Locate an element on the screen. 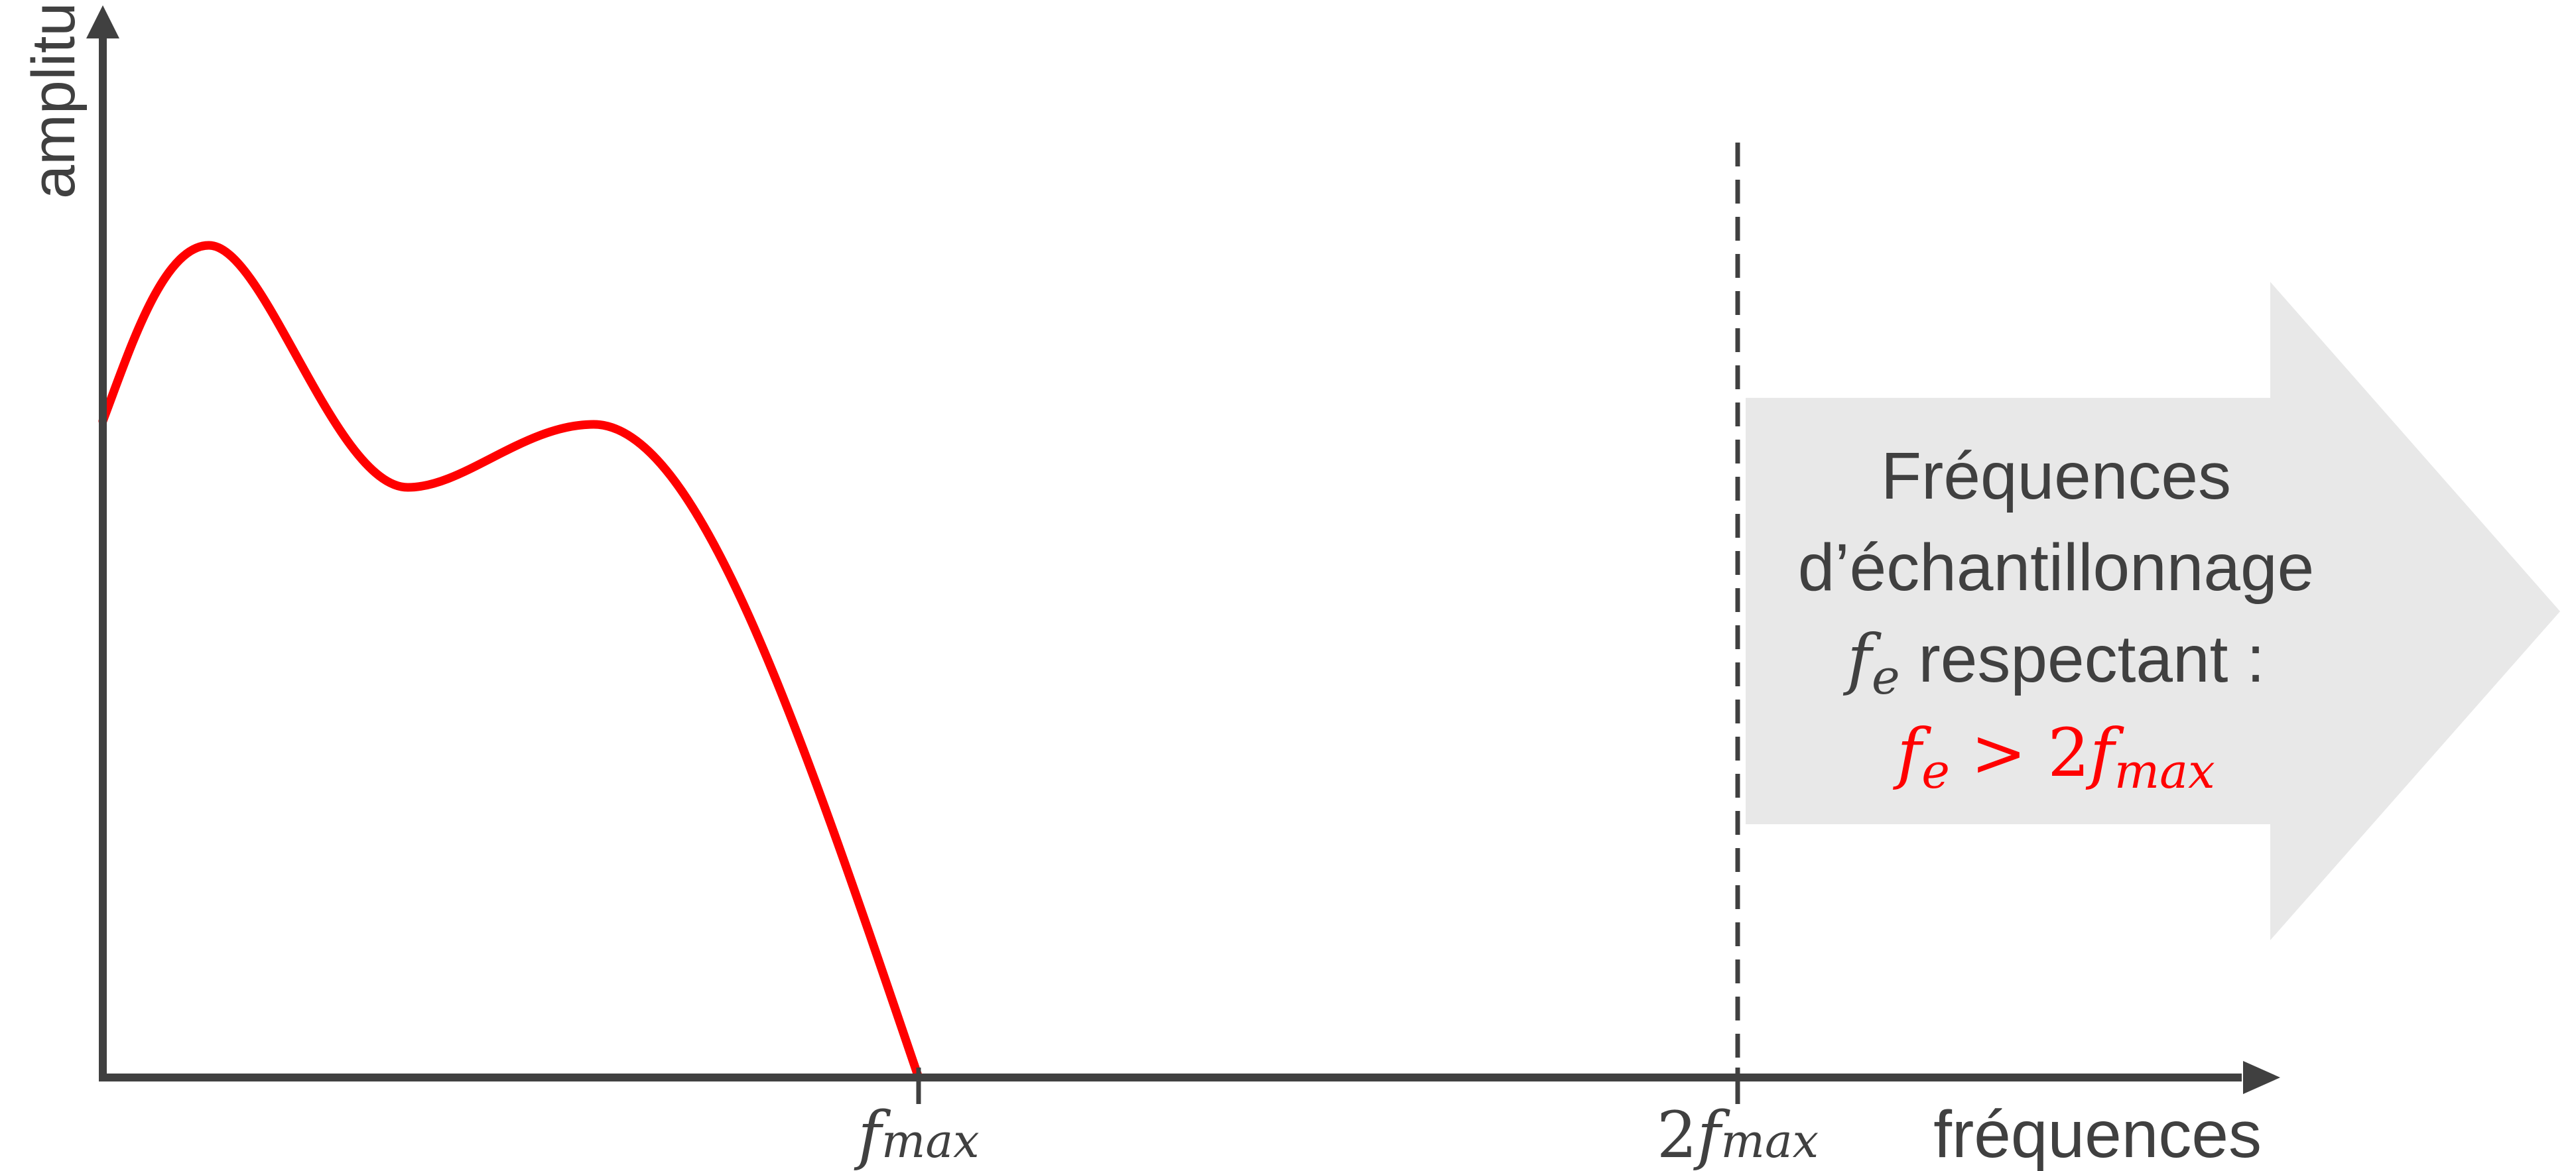 The width and height of the screenshot is (2576, 1171). fmax-label: fmax is located at coordinates (917, 1135).